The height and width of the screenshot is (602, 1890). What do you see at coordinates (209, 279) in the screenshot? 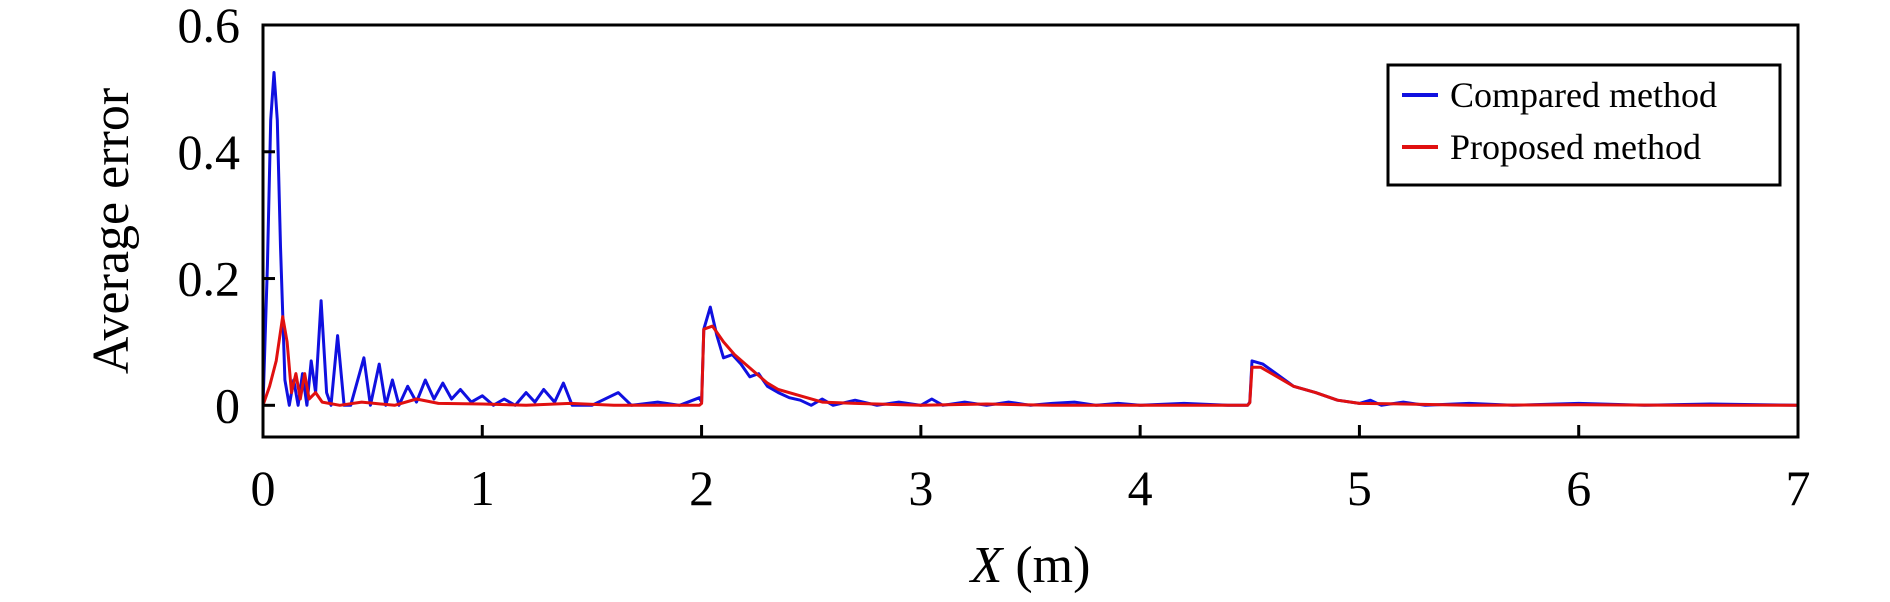
I see `y-tick-label: 0.2` at bounding box center [209, 279].